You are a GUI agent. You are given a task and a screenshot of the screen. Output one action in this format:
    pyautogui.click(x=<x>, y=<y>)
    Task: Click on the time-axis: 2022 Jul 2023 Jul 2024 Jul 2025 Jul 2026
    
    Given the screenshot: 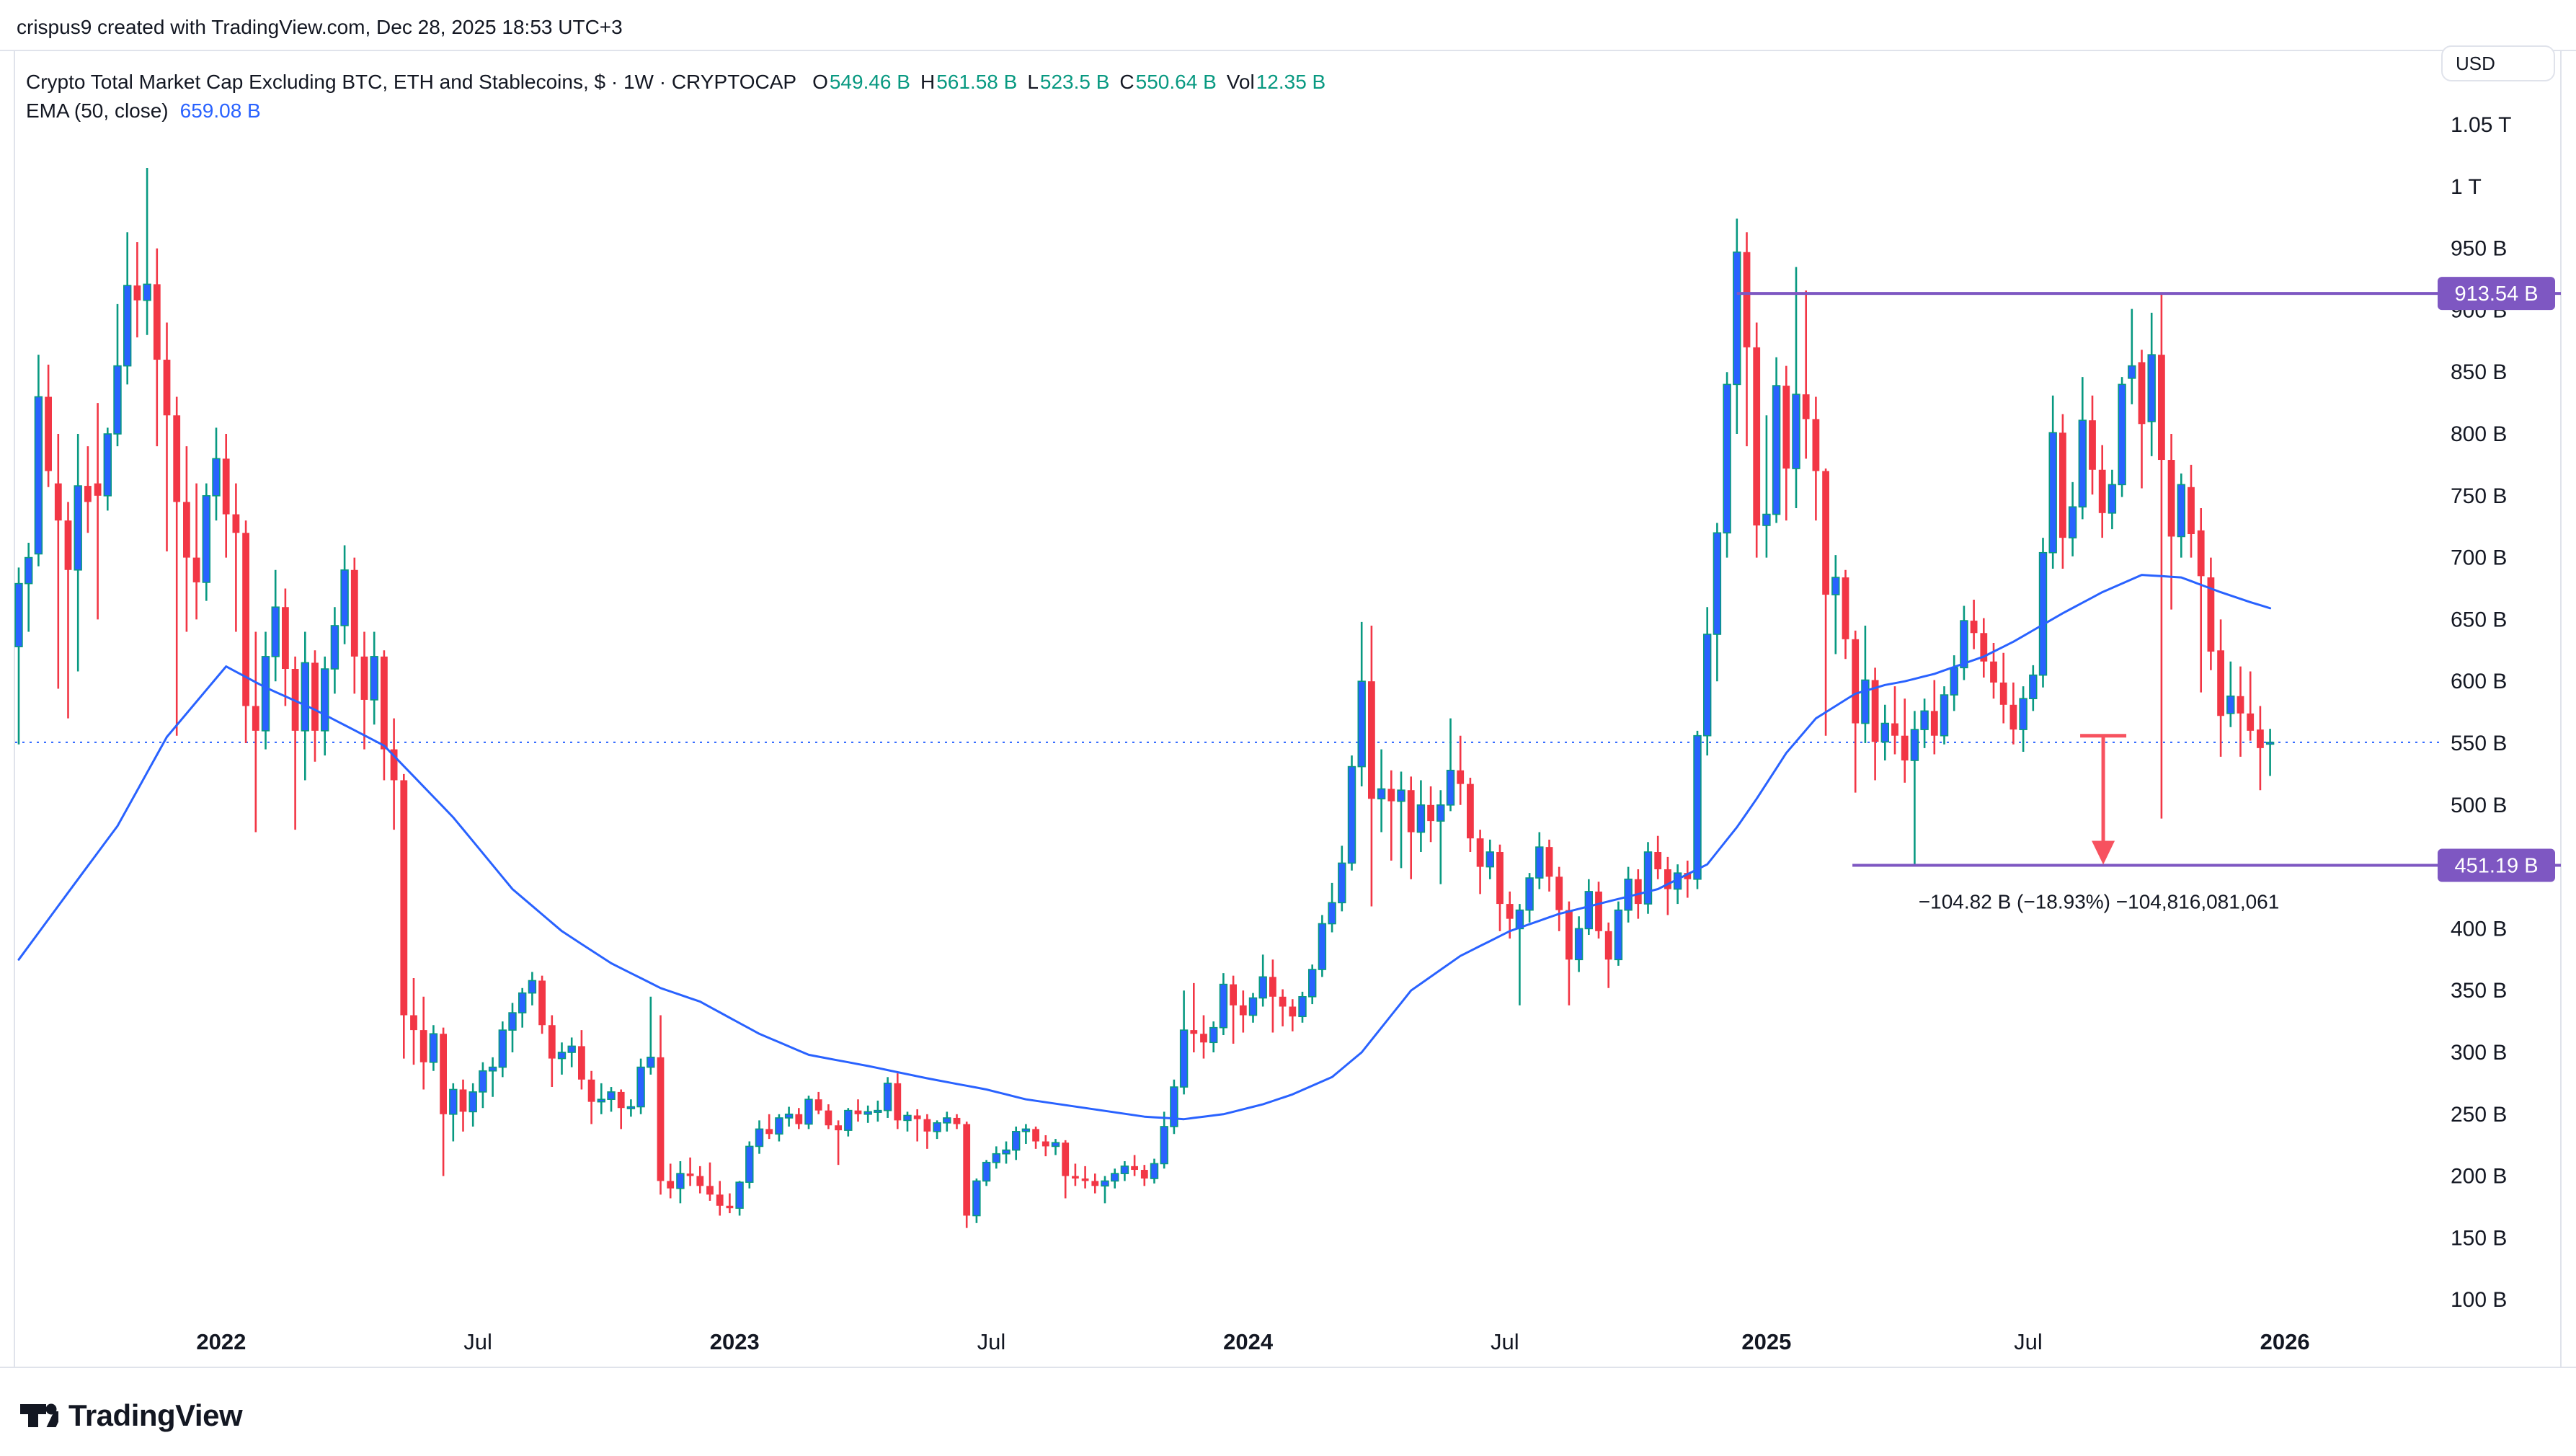 What is the action you would take?
    pyautogui.click(x=1252, y=1341)
    